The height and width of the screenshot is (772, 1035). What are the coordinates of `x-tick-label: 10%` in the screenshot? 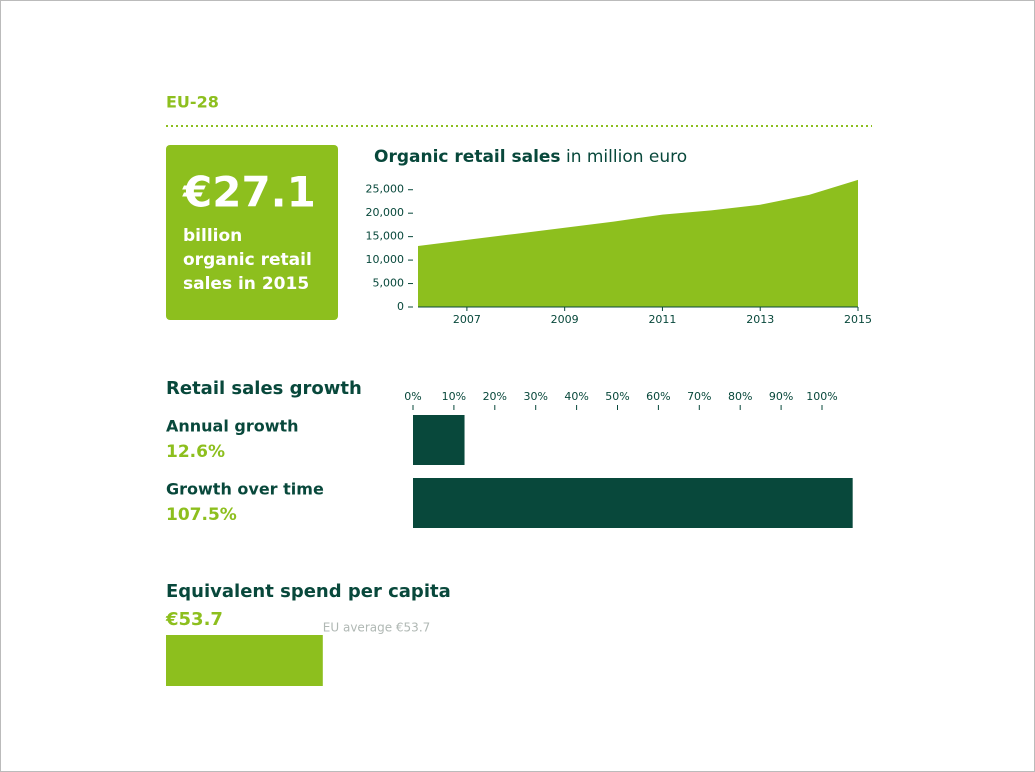 It's located at (454, 396).